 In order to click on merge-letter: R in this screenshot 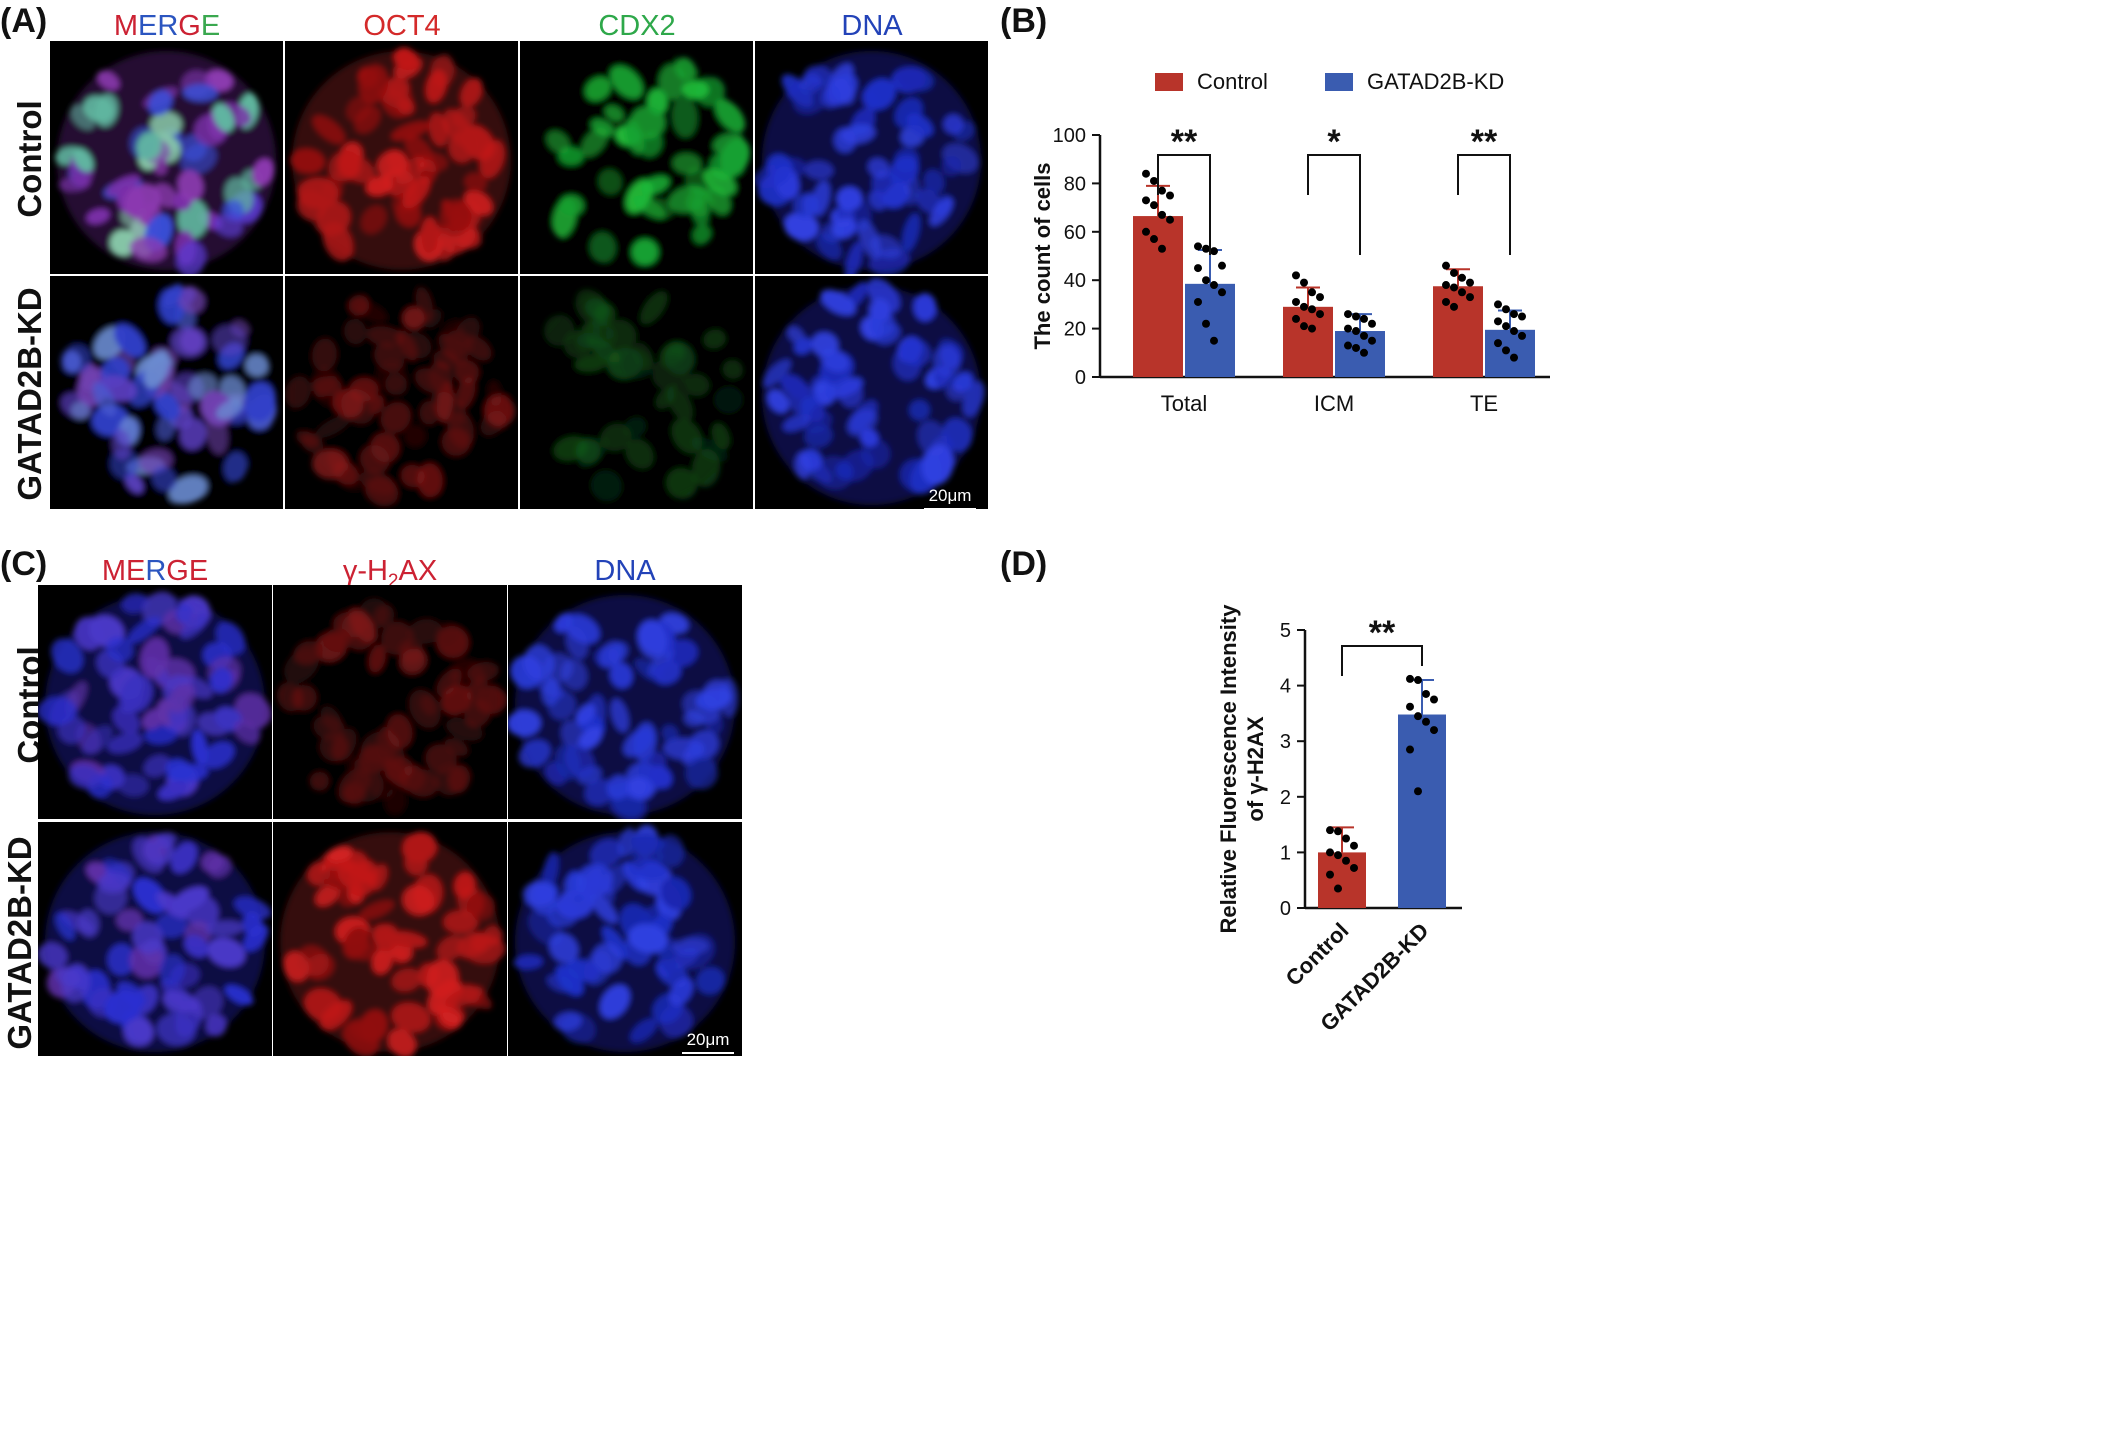, I will do `click(156, 571)`.